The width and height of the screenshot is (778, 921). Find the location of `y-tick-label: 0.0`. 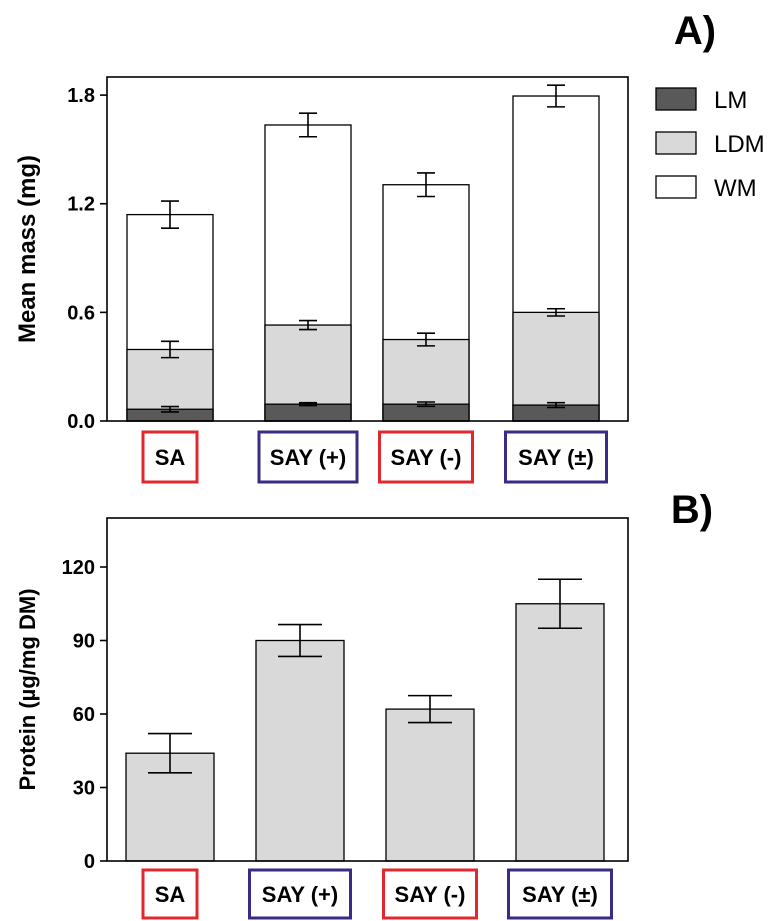

y-tick-label: 0.0 is located at coordinates (81, 422).